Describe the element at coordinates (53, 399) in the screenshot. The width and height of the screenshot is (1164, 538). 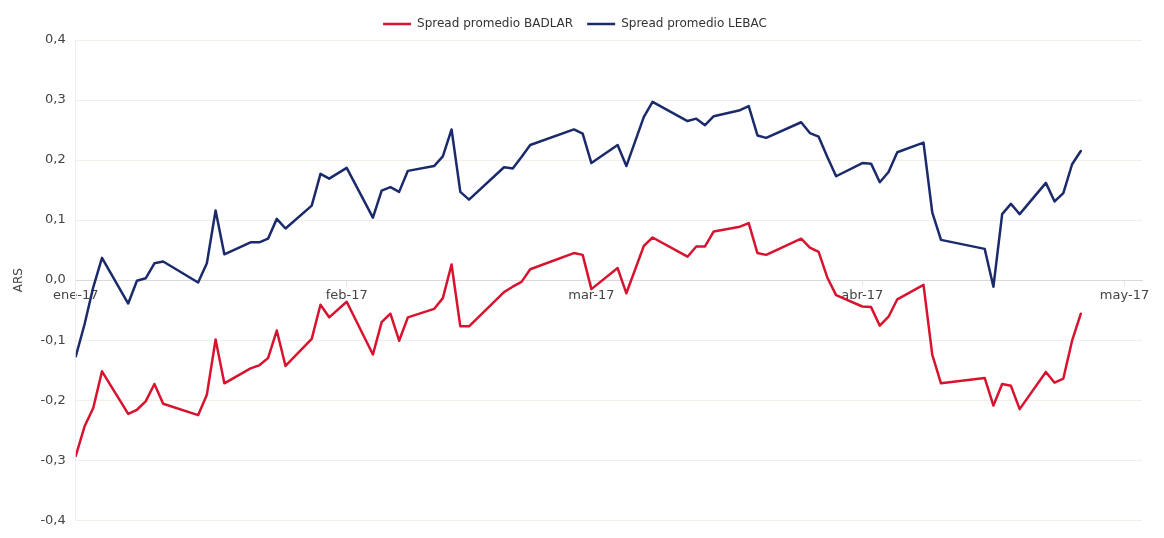
I see `y-tick-label: -0,2` at that location.